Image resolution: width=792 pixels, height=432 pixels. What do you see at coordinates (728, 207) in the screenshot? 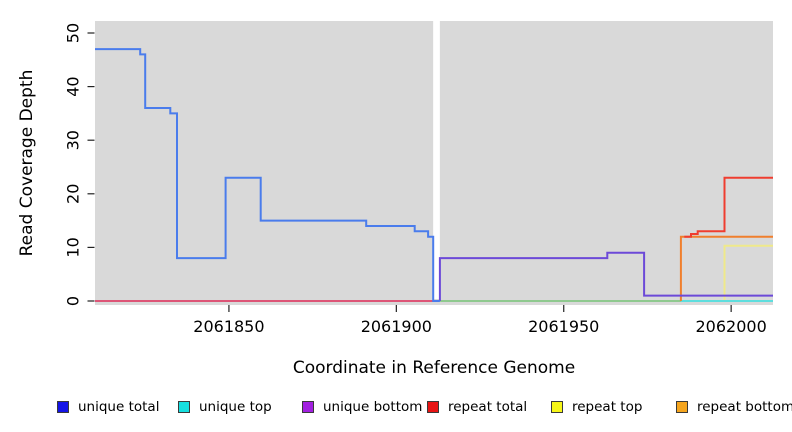
I see `series-line-repeat-total` at bounding box center [728, 207].